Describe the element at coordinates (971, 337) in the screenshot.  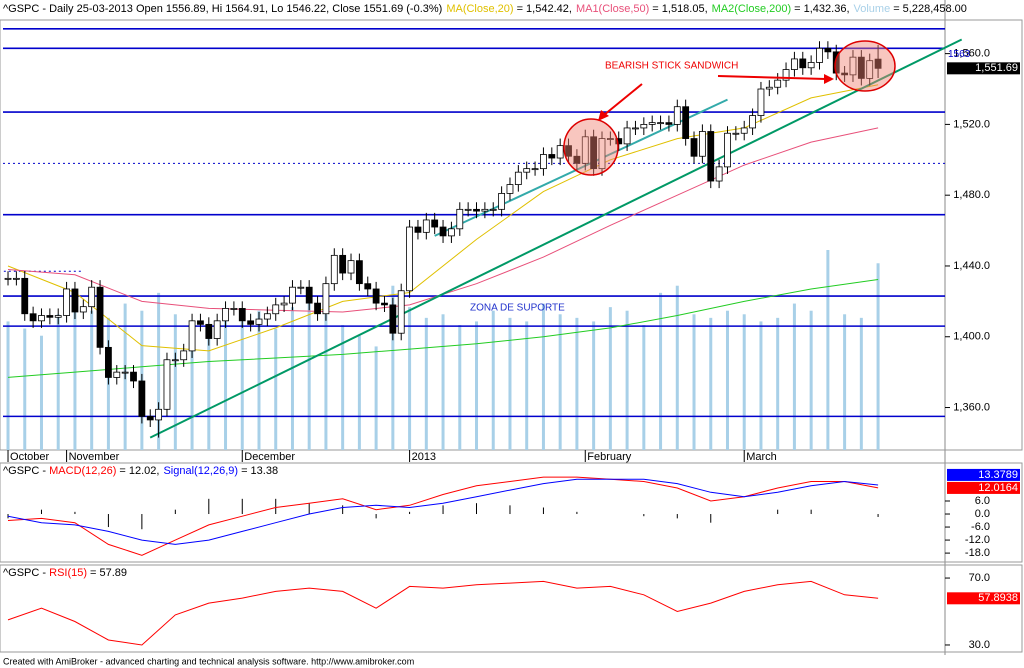
I see `y-tick-label: 1,400.0` at that location.